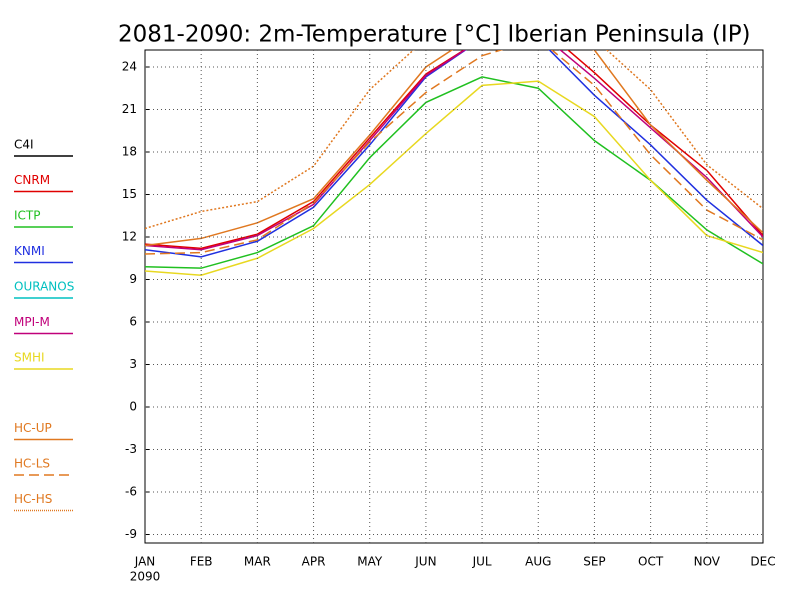 This screenshot has height=600, width=800. I want to click on legend-label: HC-UP, so click(33, 428).